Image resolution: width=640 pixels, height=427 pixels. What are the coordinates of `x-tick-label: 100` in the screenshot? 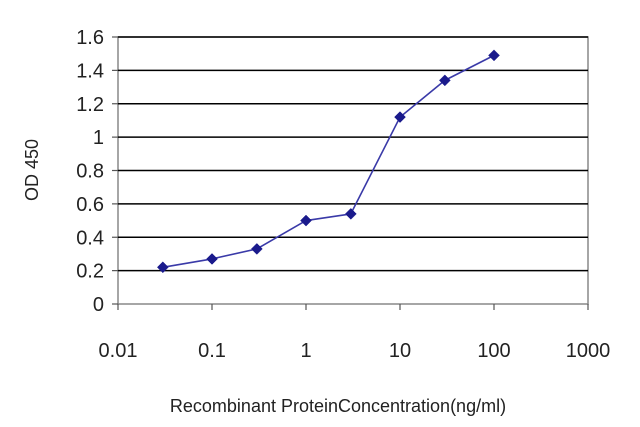 It's located at (493, 351).